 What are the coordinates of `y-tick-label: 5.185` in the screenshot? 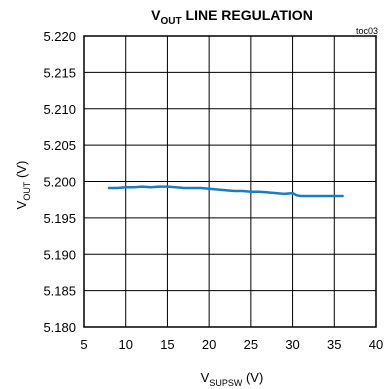 It's located at (59, 291).